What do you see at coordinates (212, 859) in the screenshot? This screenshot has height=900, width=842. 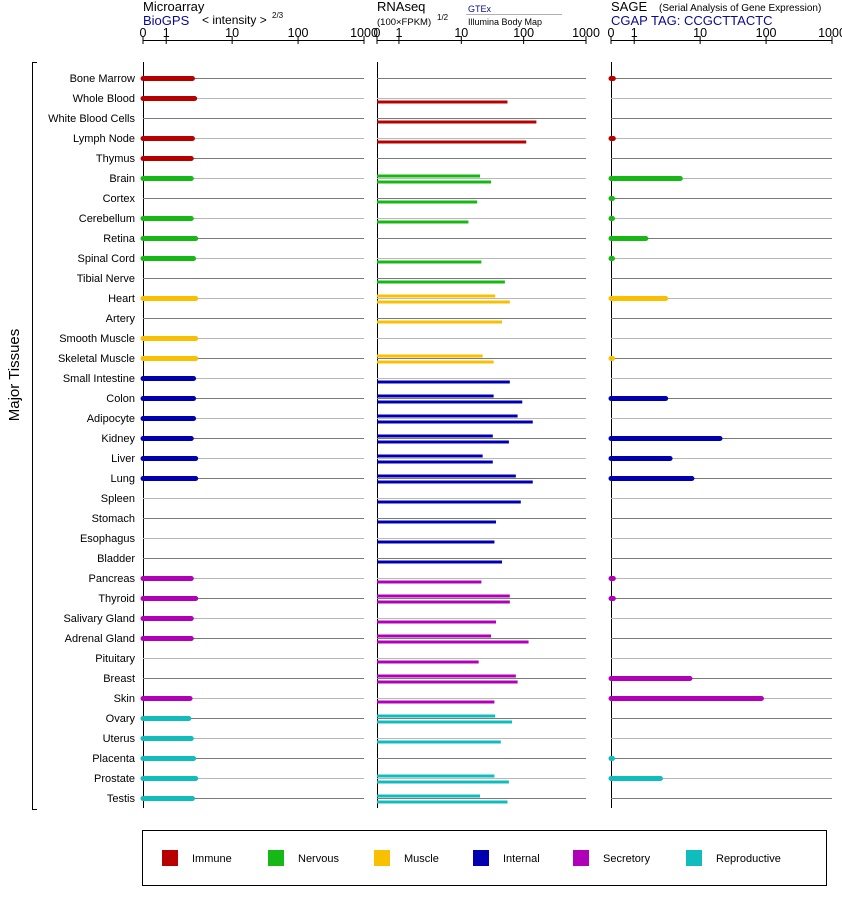 I see `legend-label-immune: Immune` at bounding box center [212, 859].